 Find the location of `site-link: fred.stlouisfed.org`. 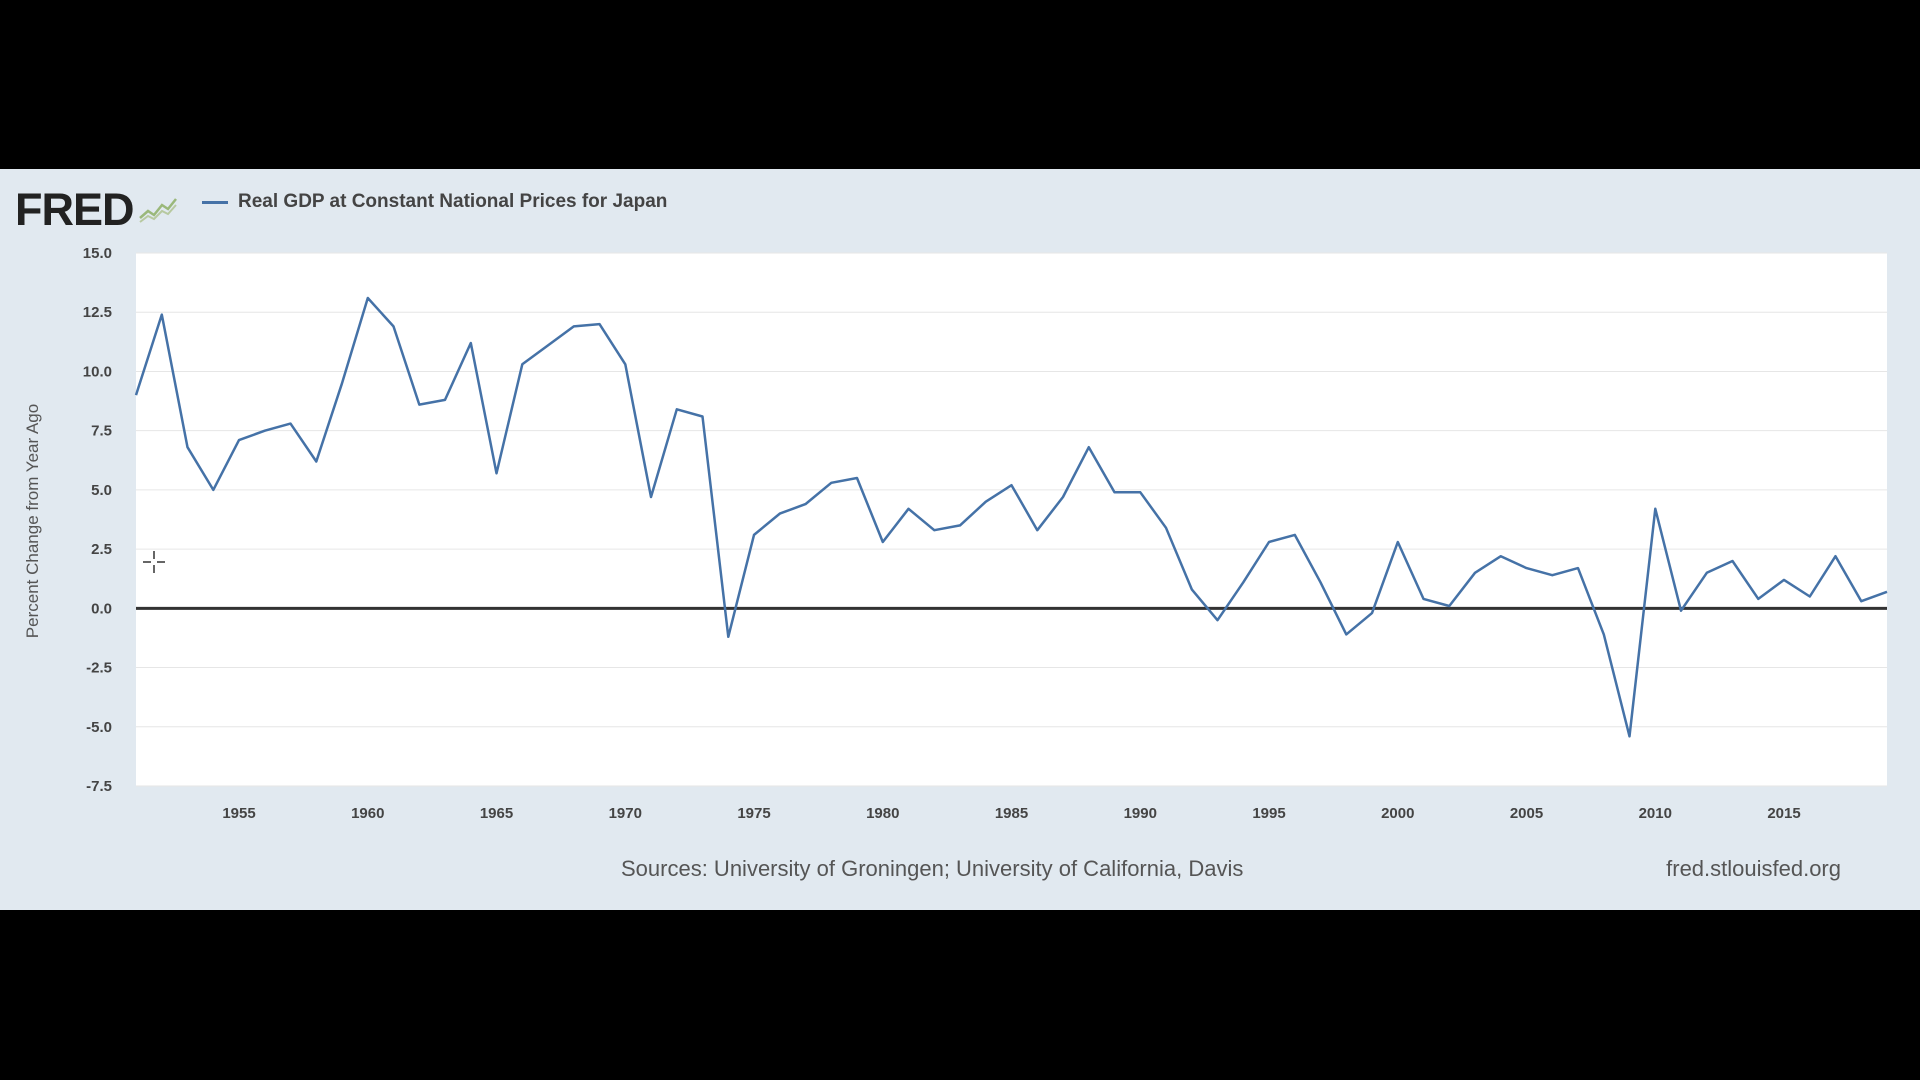

site-link: fred.stlouisfed.org is located at coordinates (1753, 868).